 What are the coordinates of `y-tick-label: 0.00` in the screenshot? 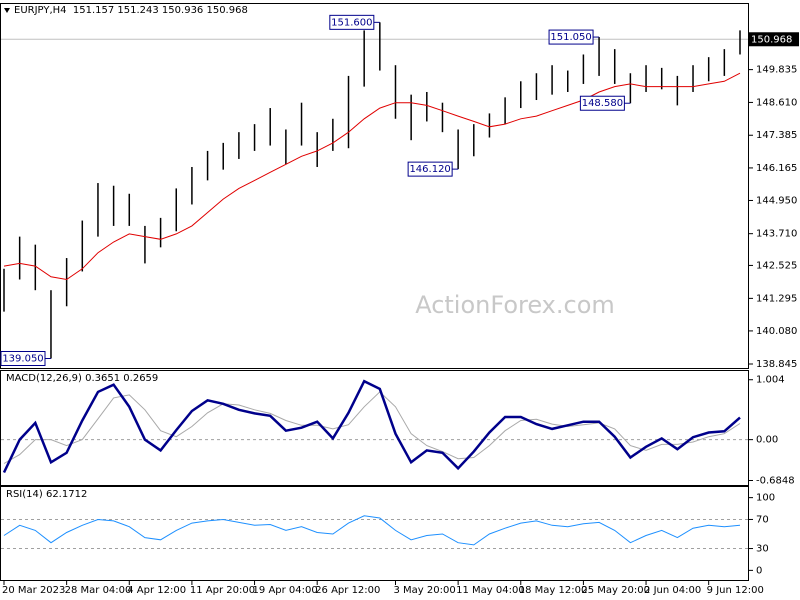 It's located at (767, 440).